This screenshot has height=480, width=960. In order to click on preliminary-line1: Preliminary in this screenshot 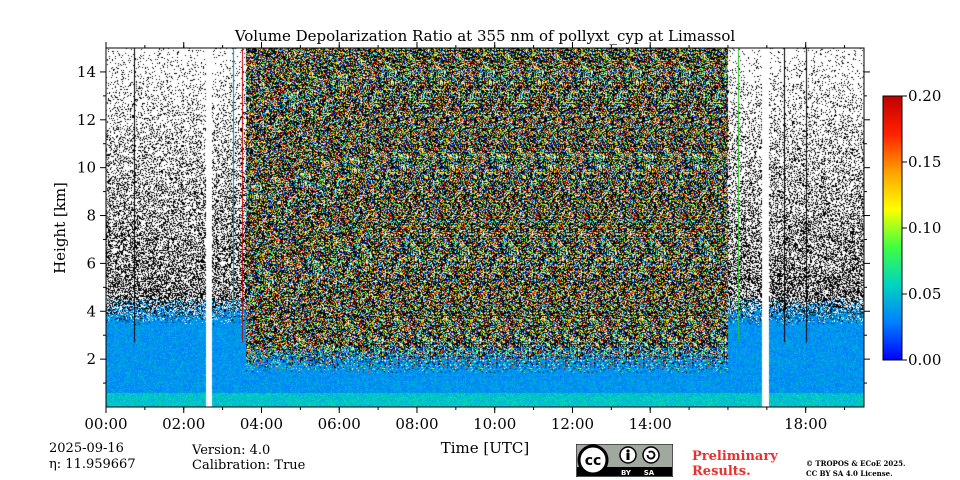, I will do `click(735, 456)`.